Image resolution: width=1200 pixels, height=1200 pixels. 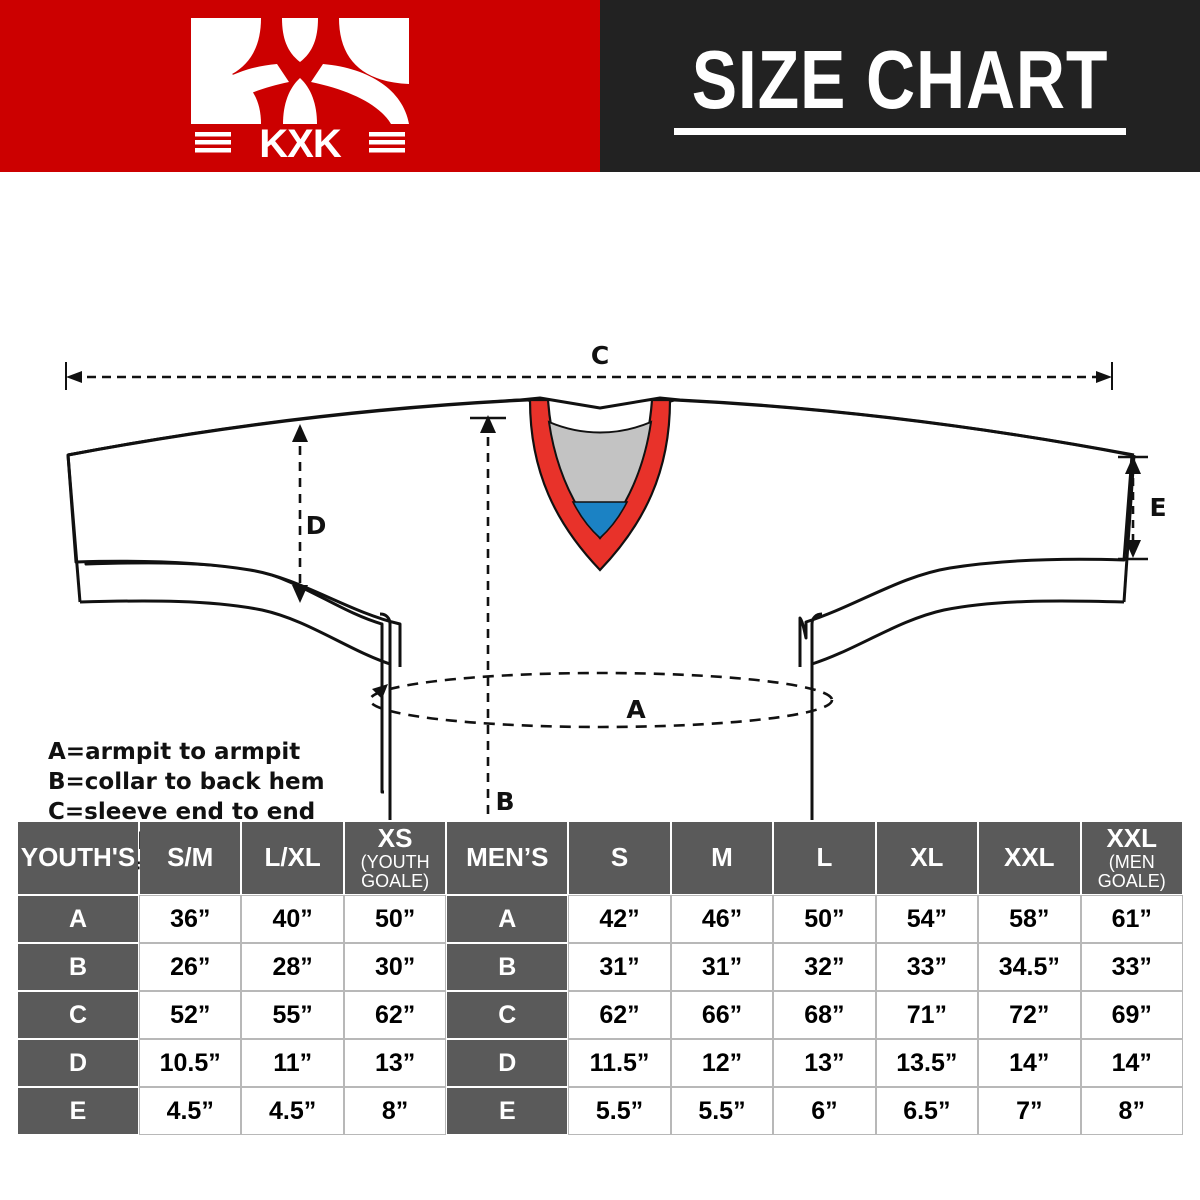 I want to click on header-youth-col-0: S/M, so click(x=190, y=858).